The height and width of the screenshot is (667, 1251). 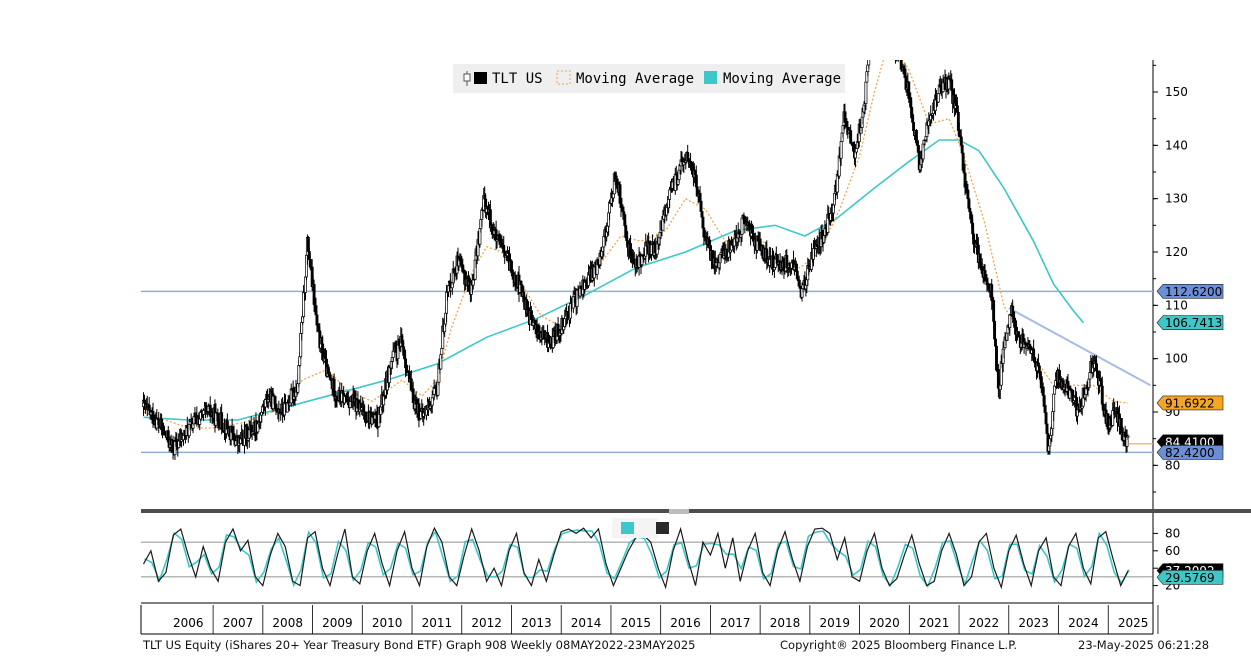 I want to click on y-tick-label: 140, so click(x=1176, y=145).